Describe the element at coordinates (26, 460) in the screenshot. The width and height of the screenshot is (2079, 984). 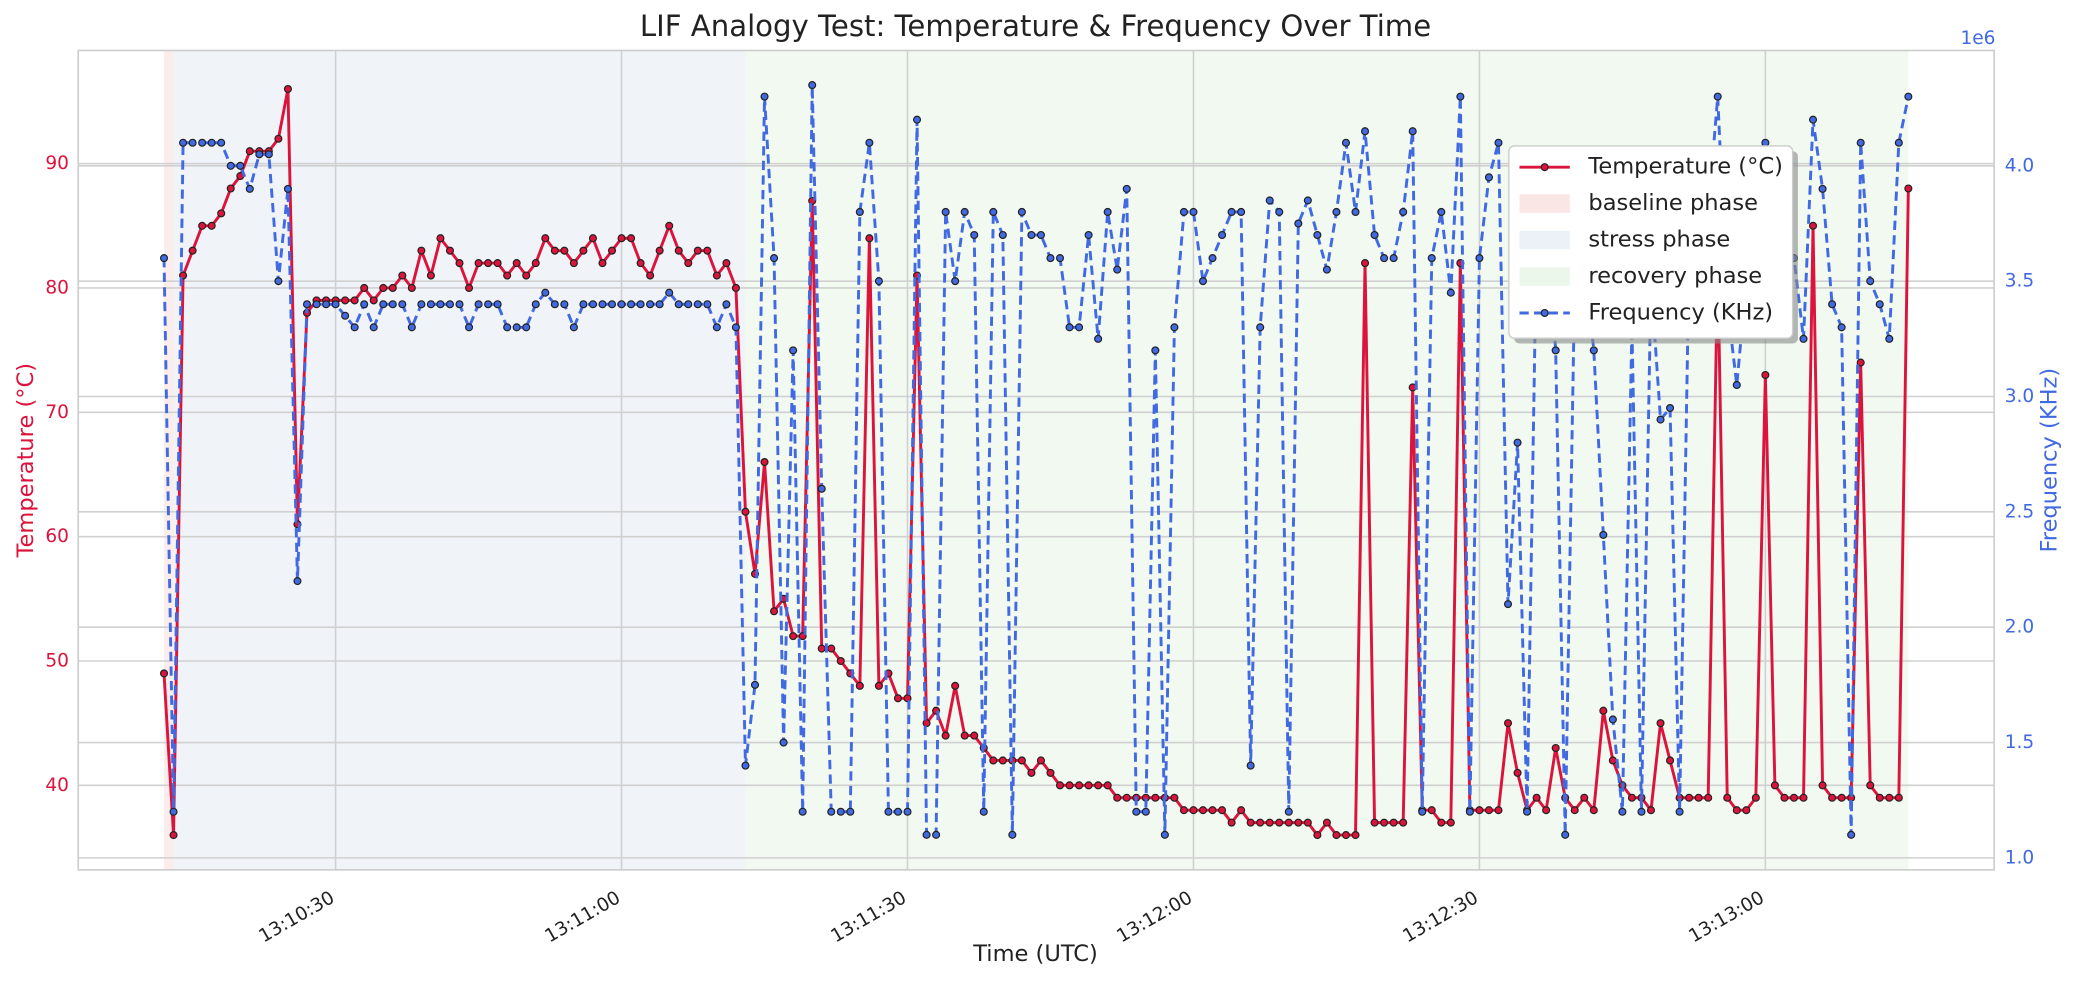
I see `y-axis-label: Temperature (°C)` at that location.